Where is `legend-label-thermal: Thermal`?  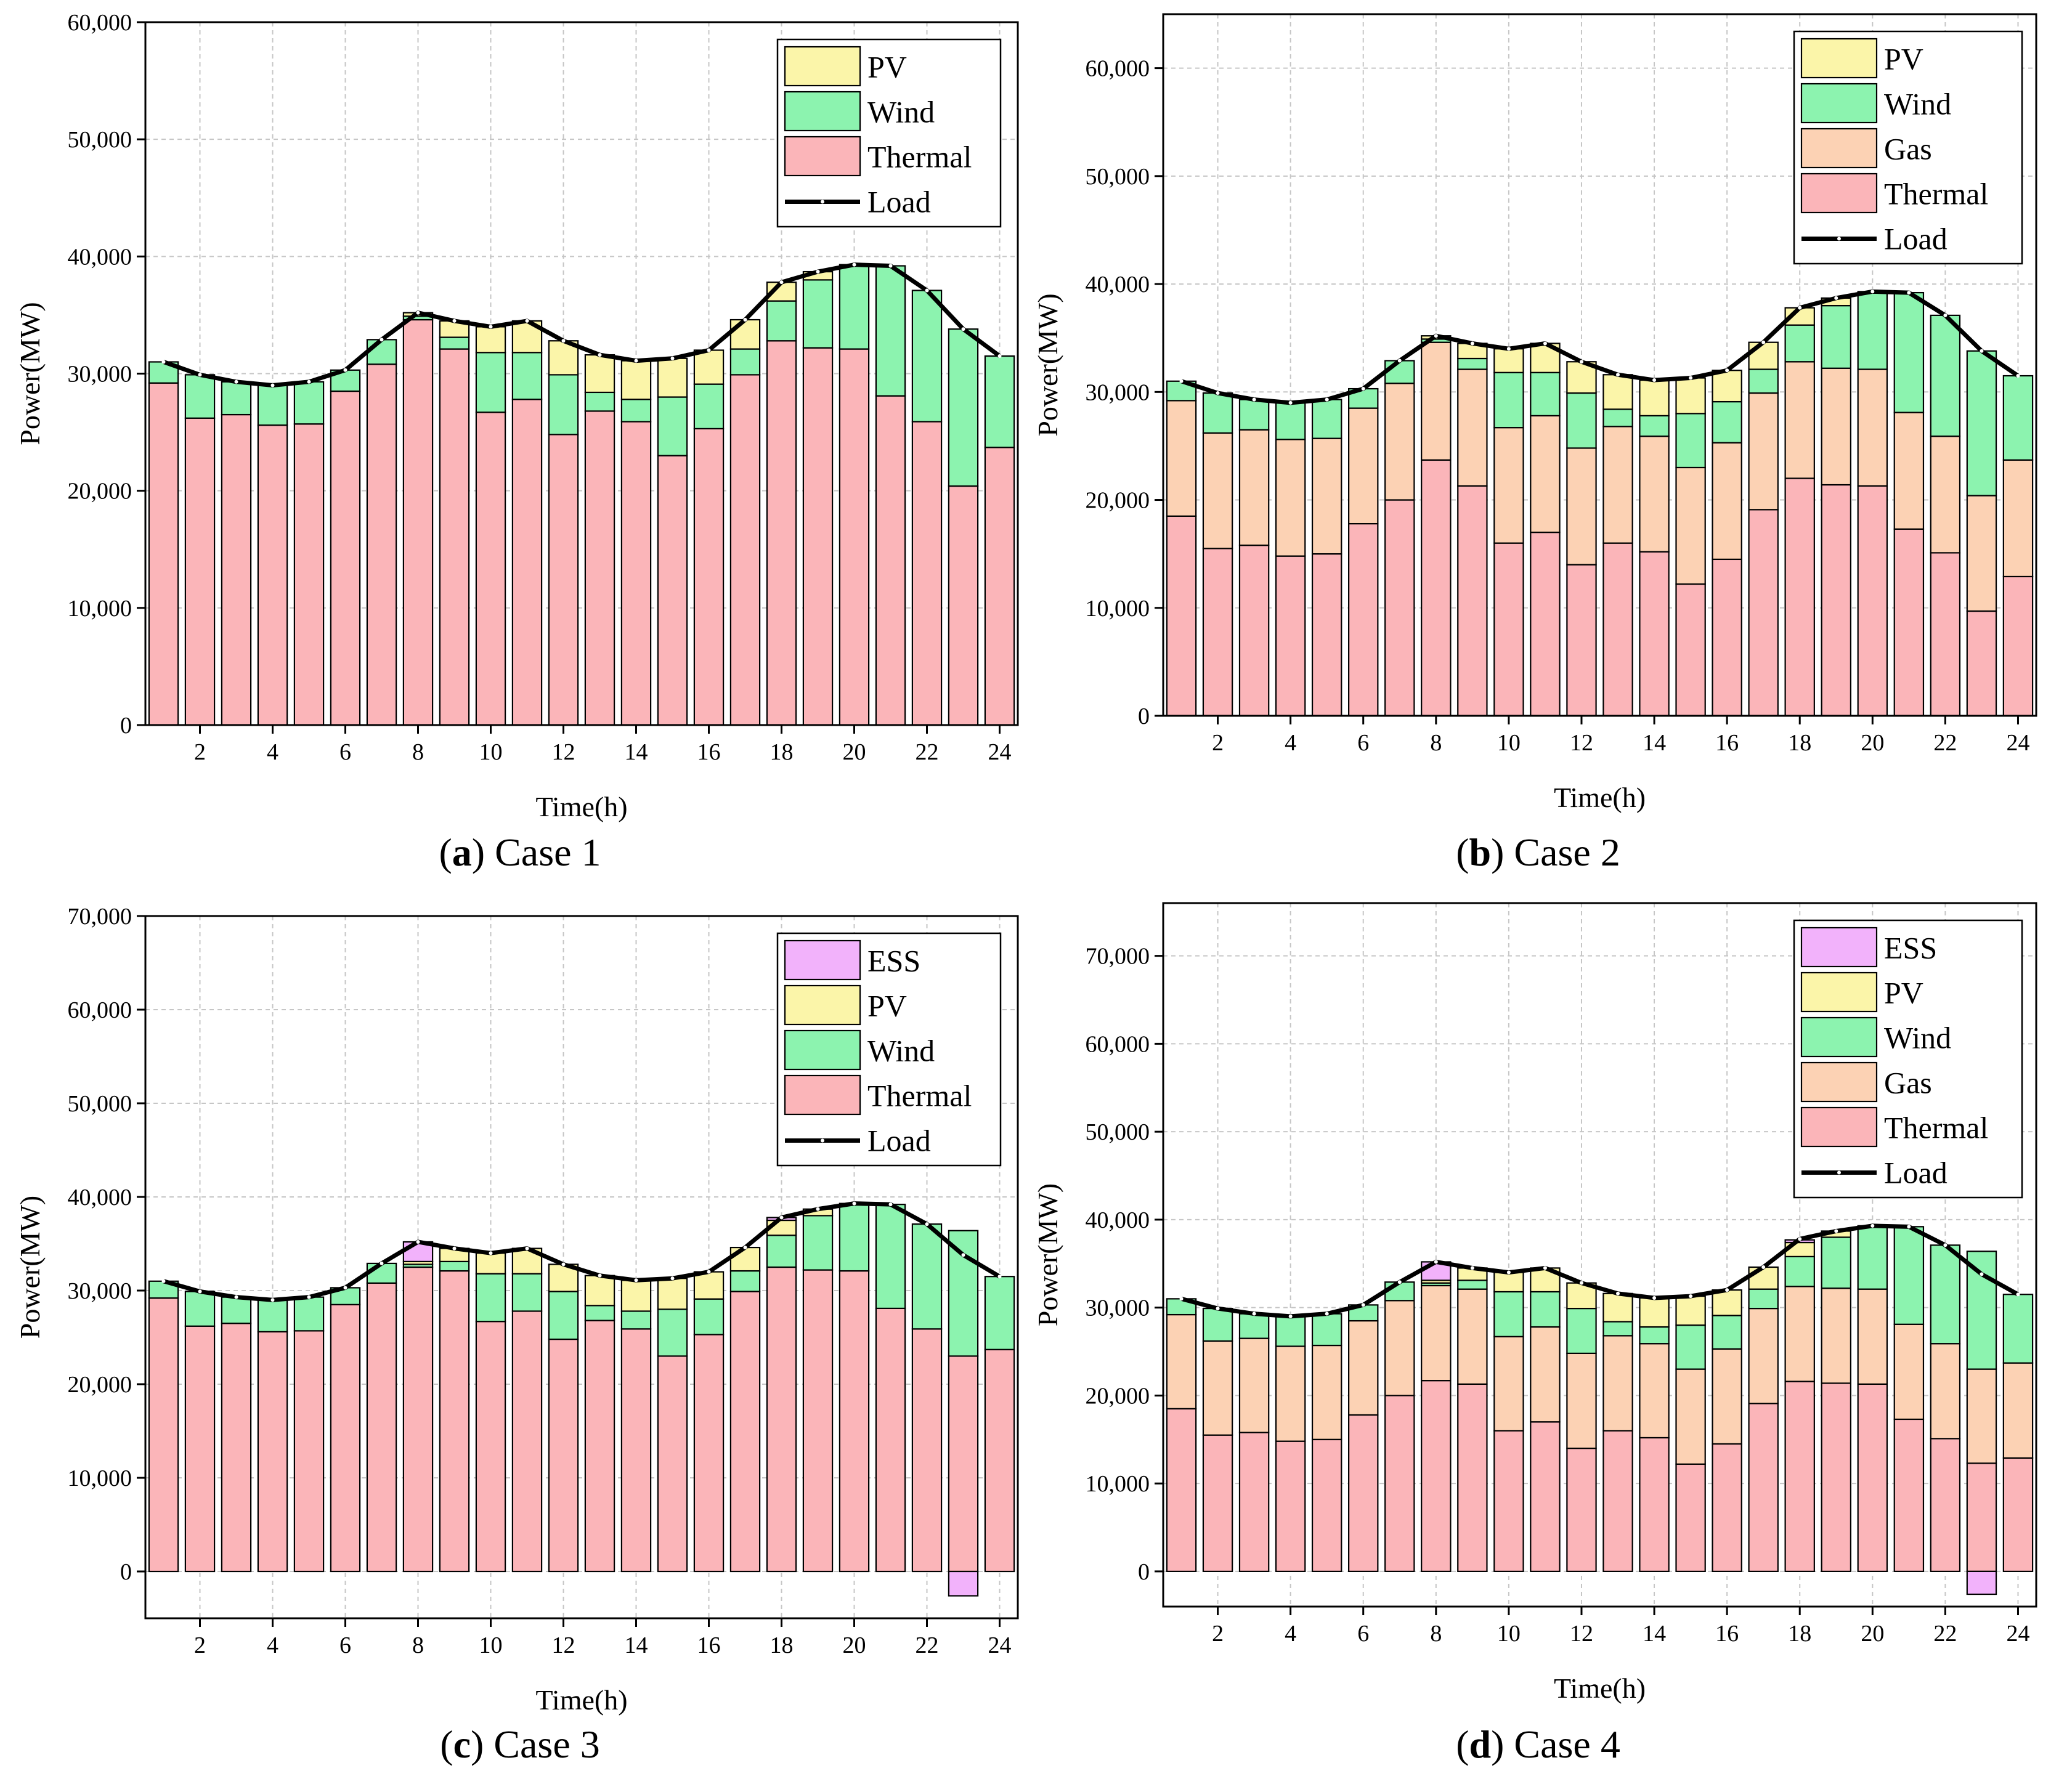 legend-label-thermal: Thermal is located at coordinates (920, 1096).